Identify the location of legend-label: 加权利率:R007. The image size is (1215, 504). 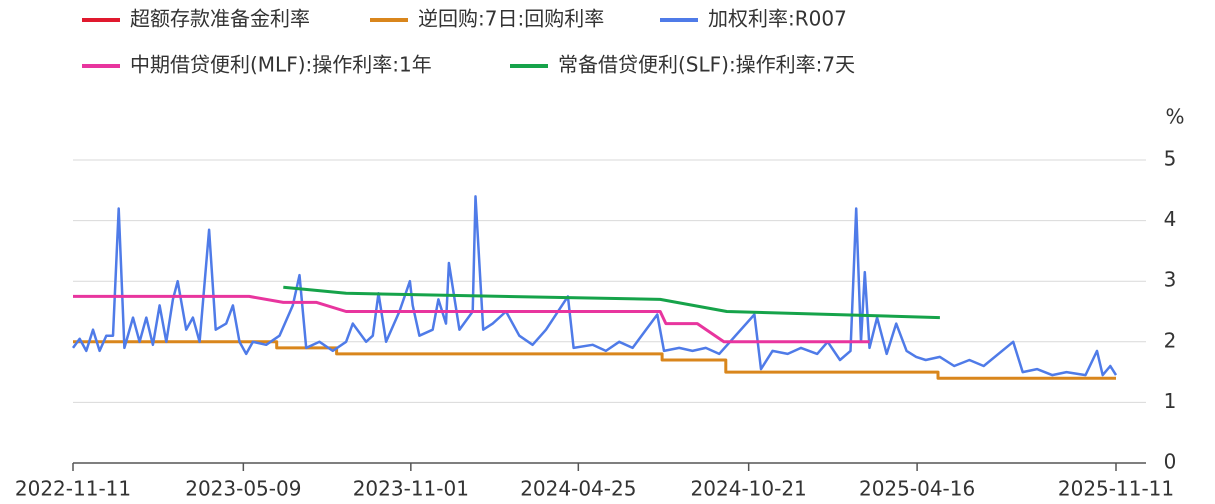
(777, 19).